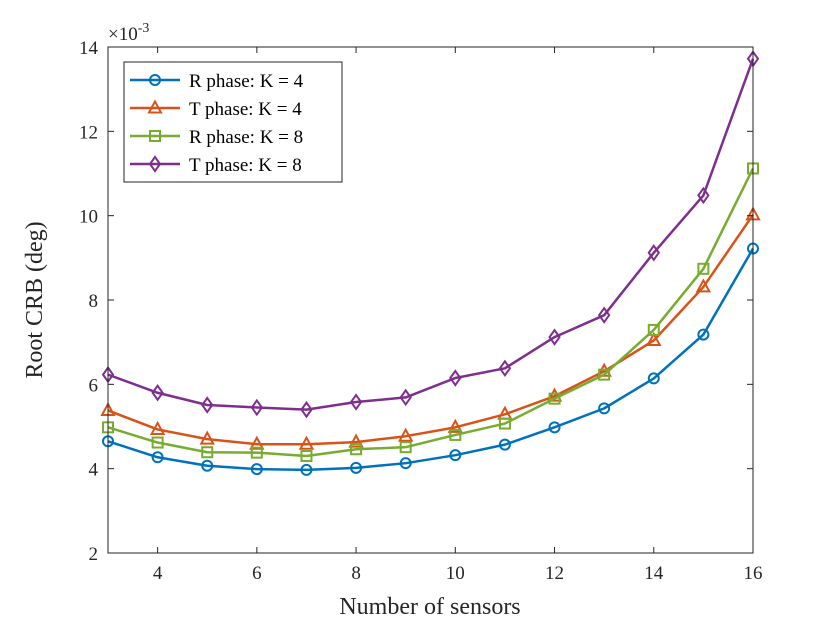  I want to click on legend-entry: R phase: K = 8, so click(216, 137).